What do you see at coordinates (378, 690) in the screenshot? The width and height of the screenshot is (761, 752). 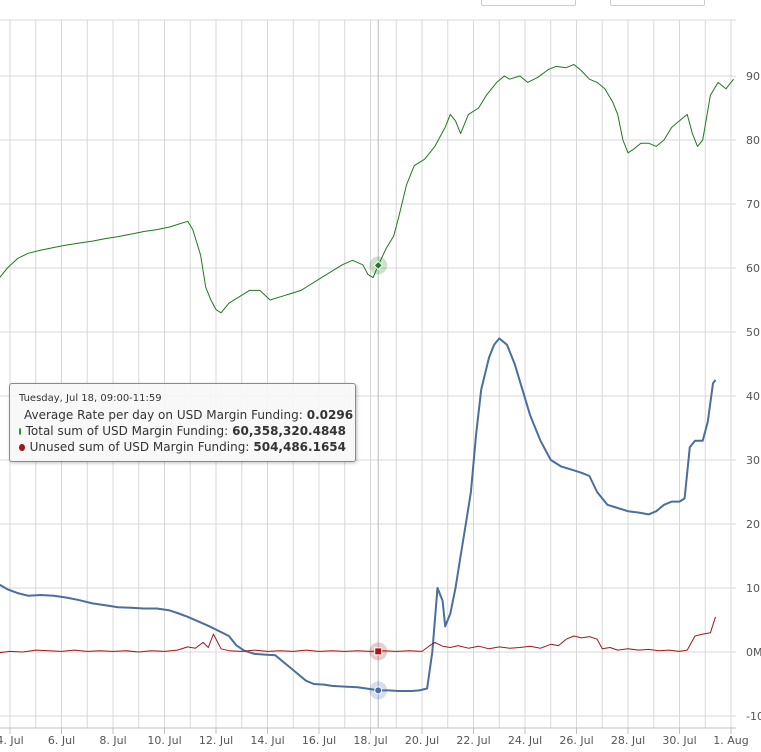 I see `marker-average-rate` at bounding box center [378, 690].